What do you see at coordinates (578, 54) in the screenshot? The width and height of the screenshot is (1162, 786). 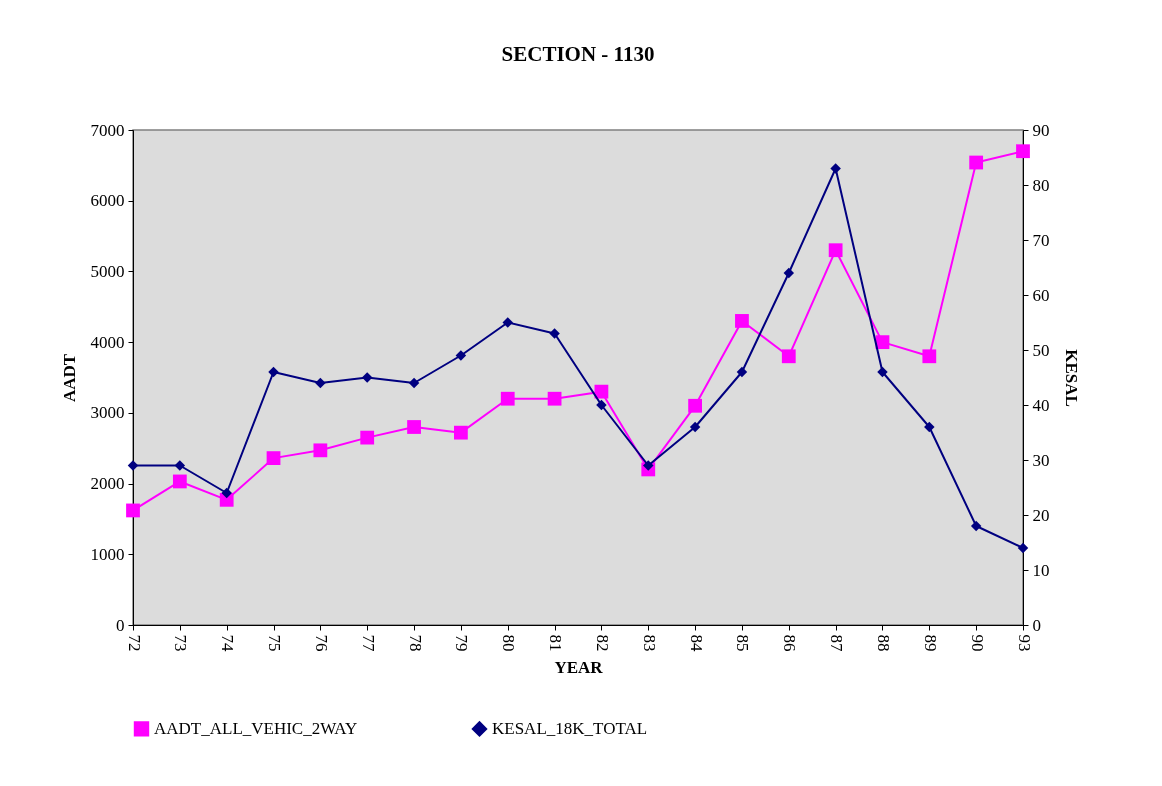 I see `chart-title: SECTION - 1130` at bounding box center [578, 54].